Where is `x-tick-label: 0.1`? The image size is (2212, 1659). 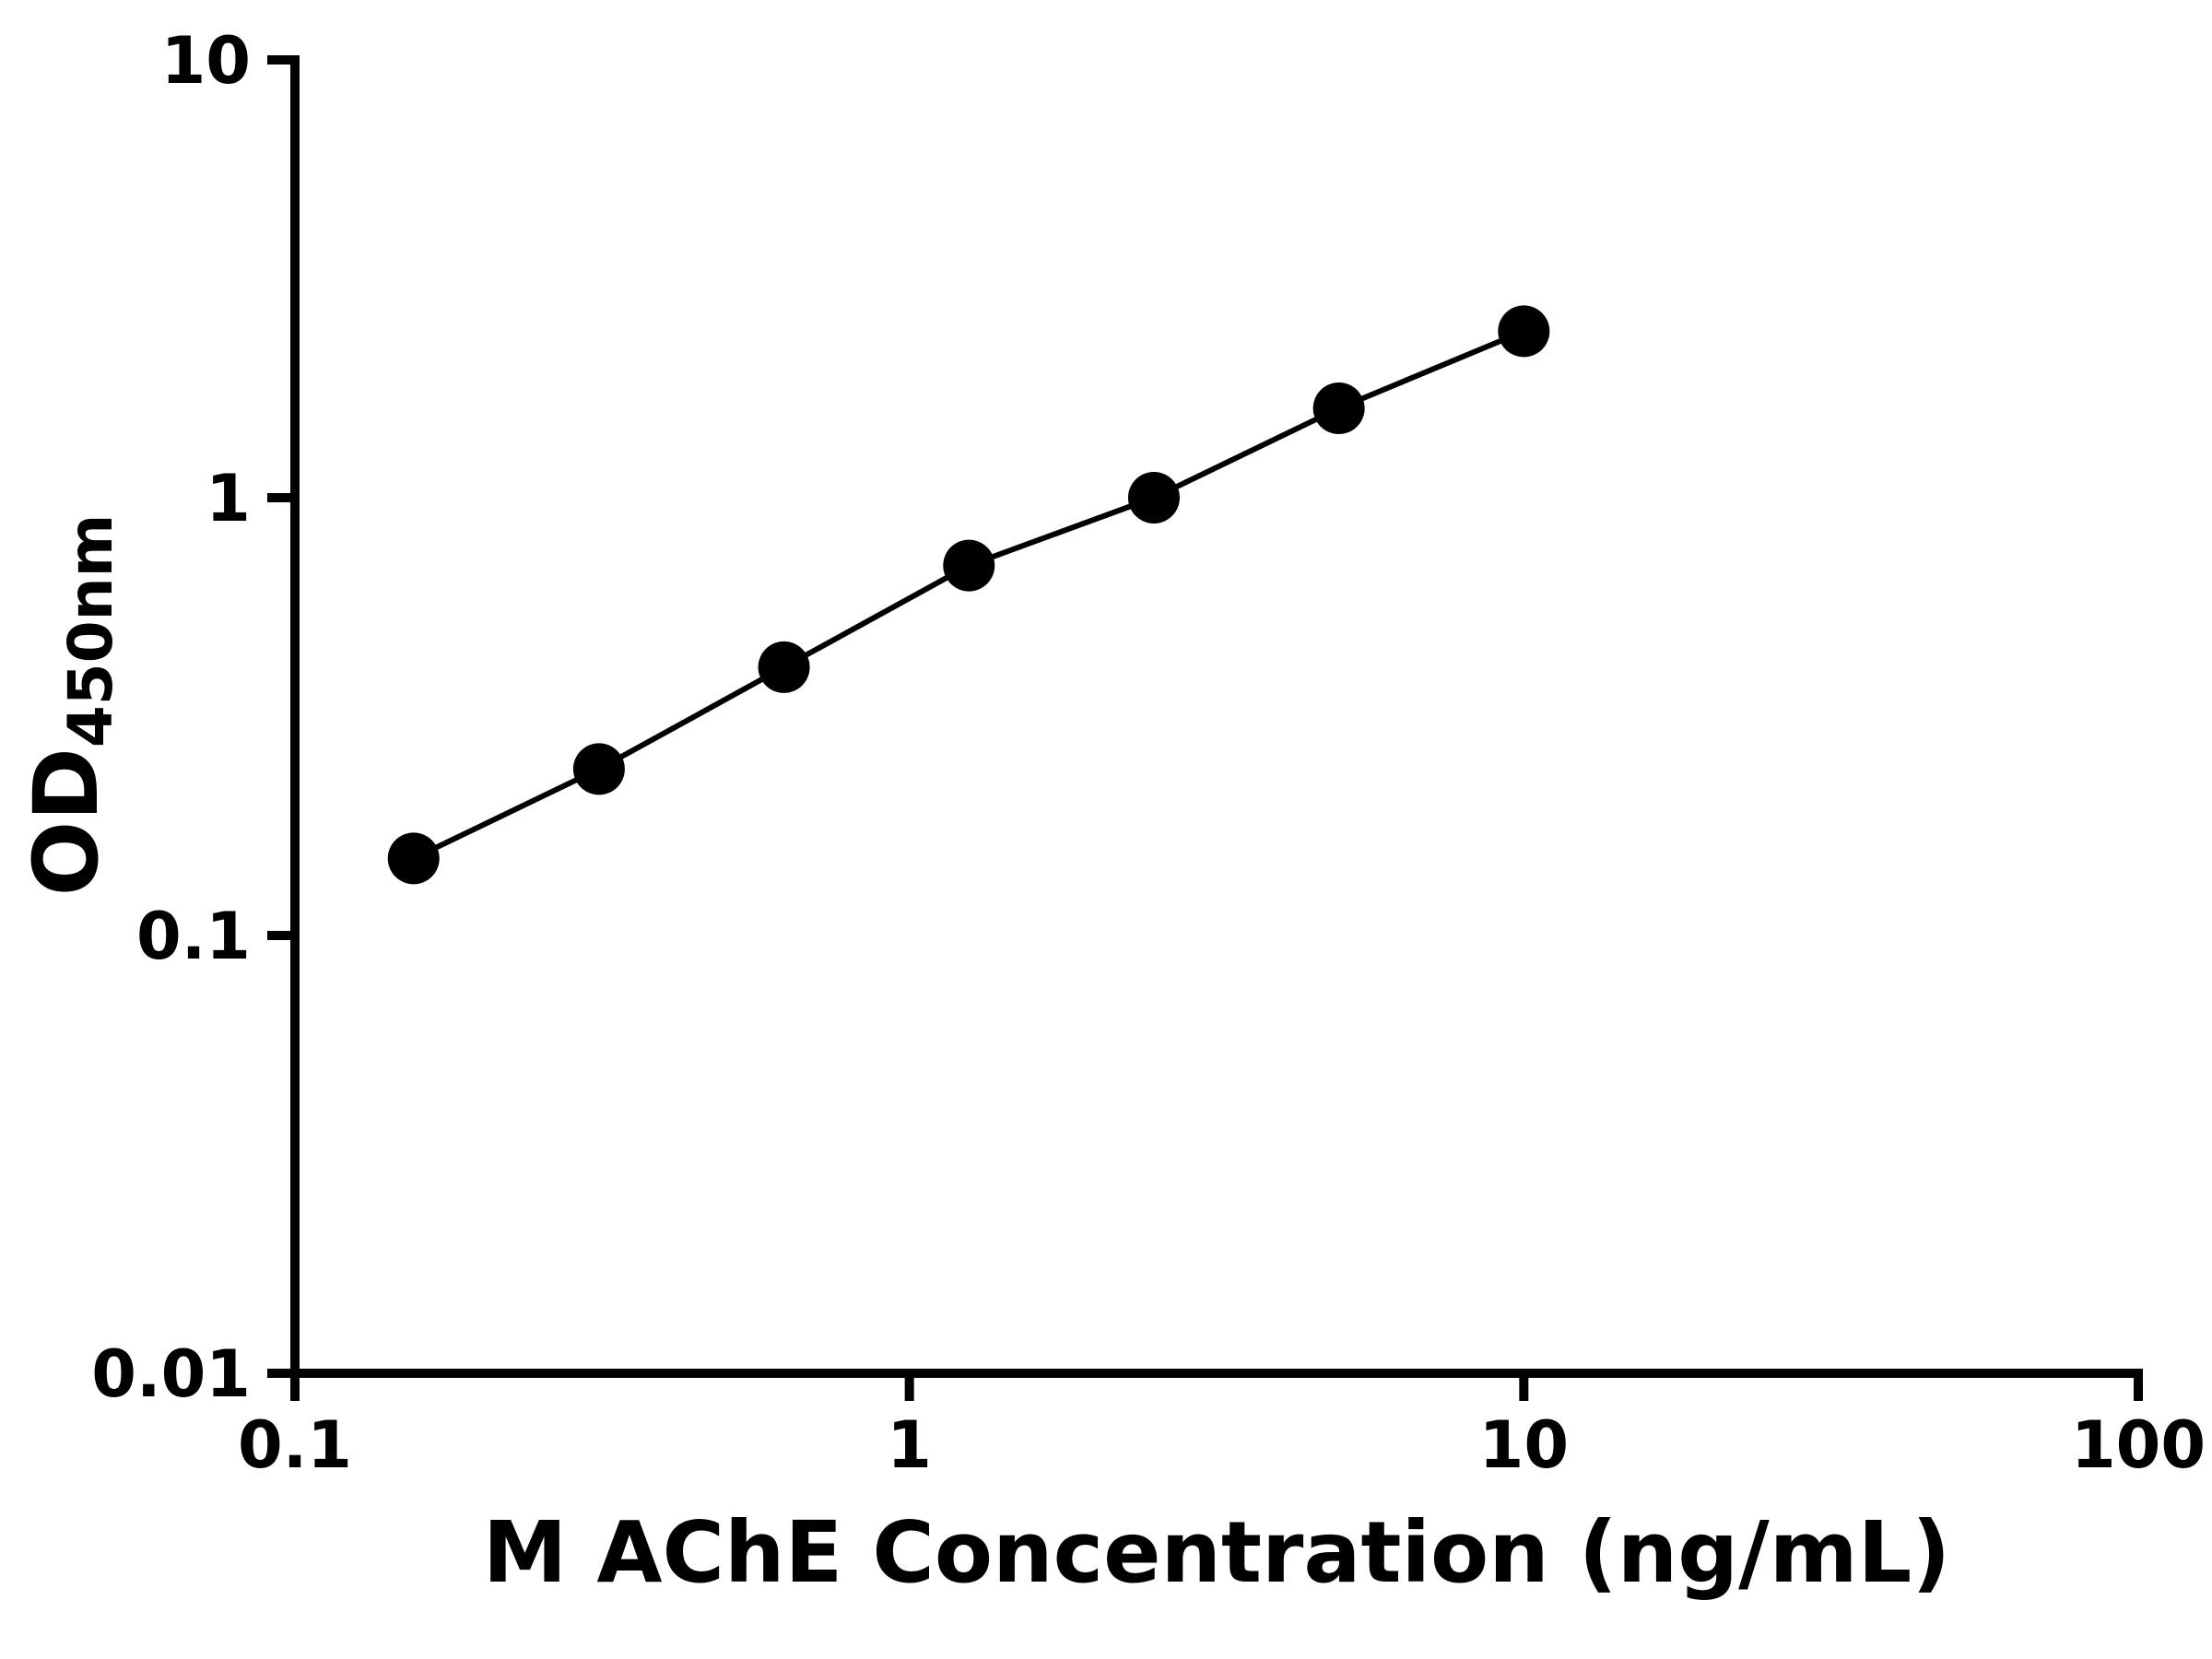 x-tick-label: 0.1 is located at coordinates (295, 1445).